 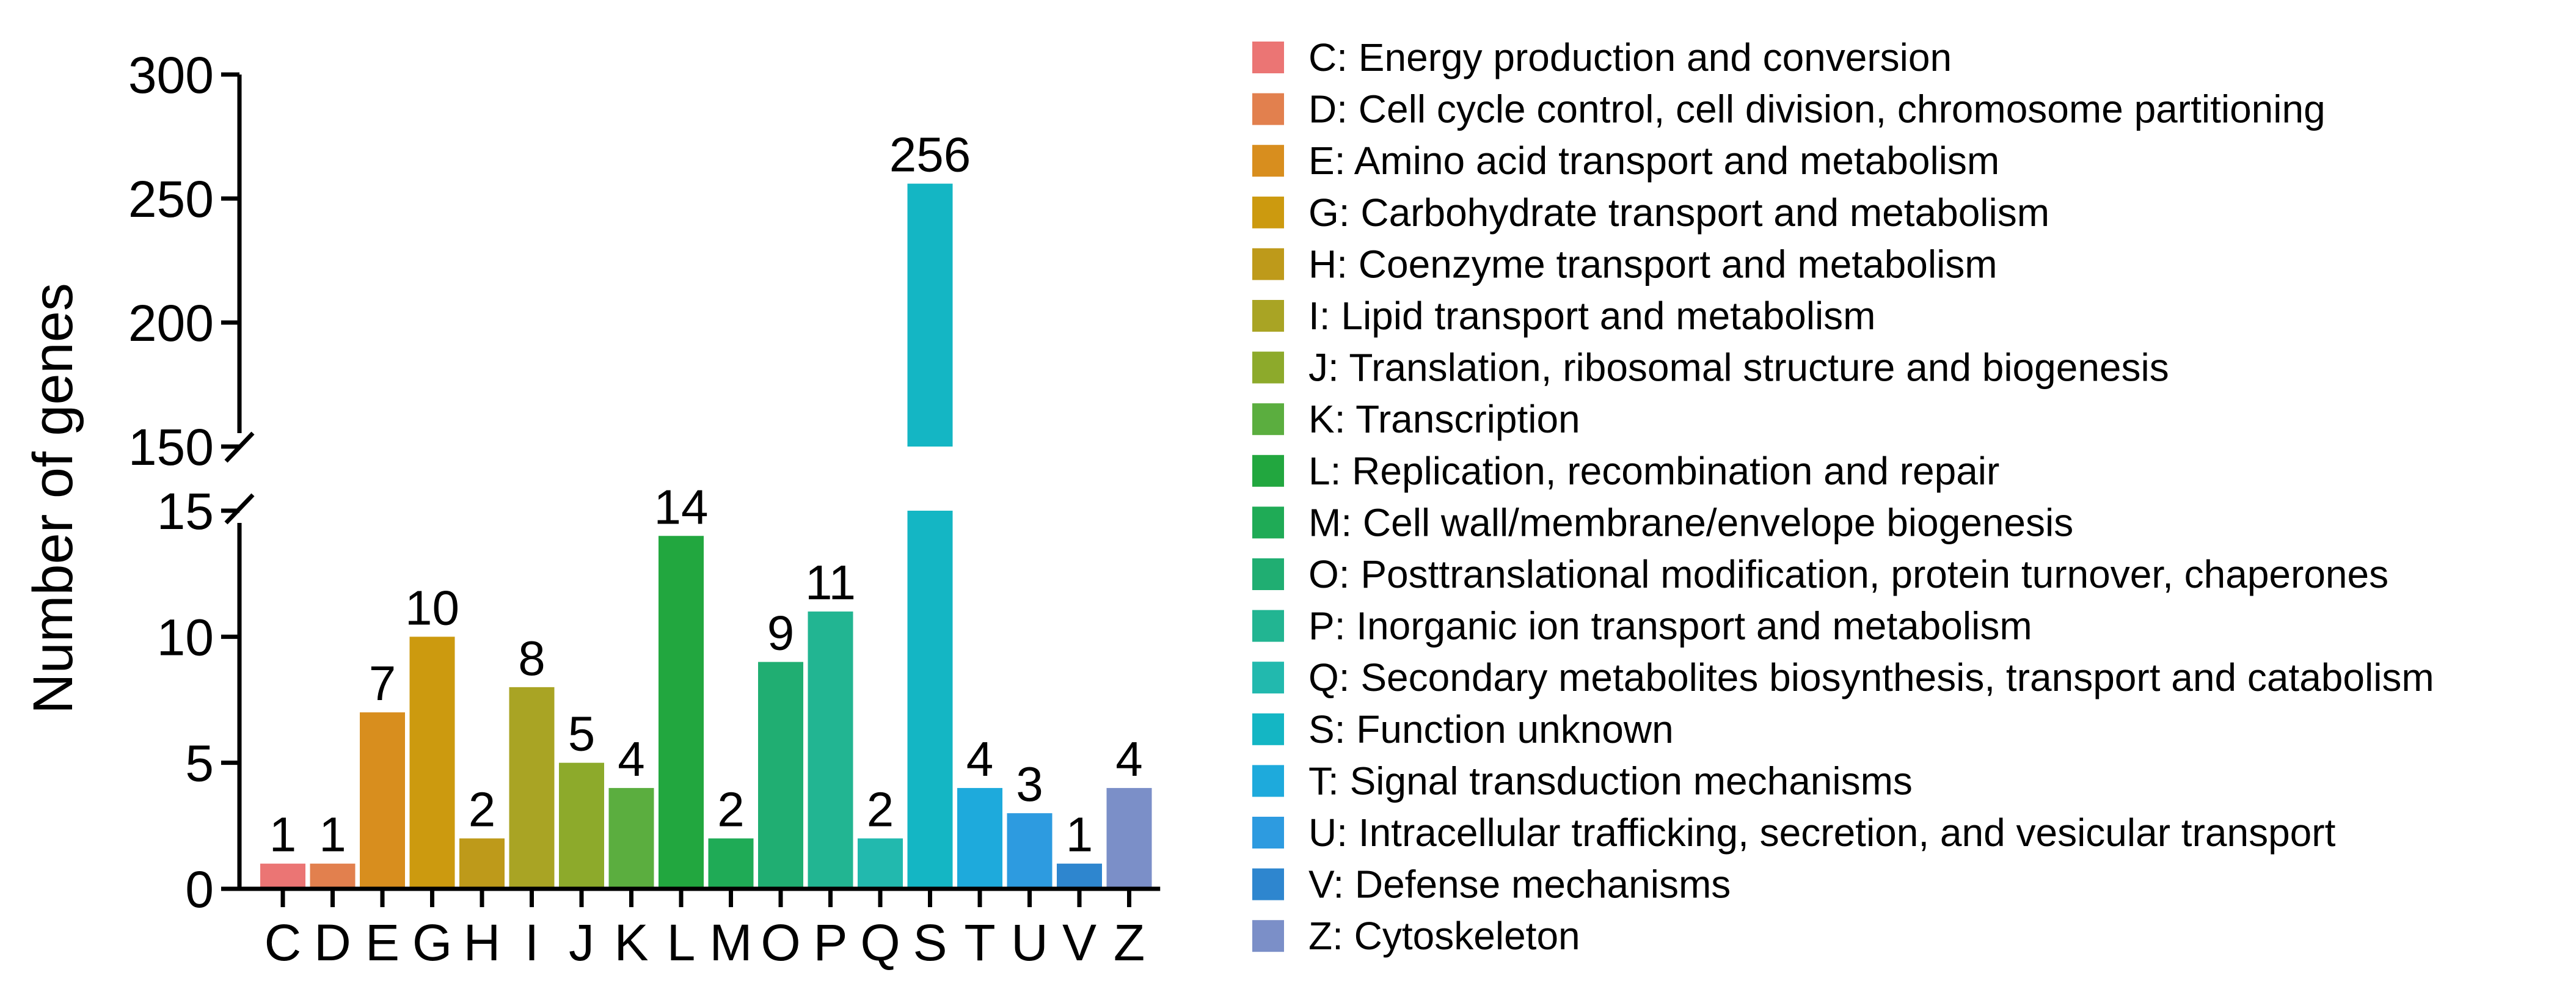 I want to click on bar-S-lower, so click(x=930, y=700).